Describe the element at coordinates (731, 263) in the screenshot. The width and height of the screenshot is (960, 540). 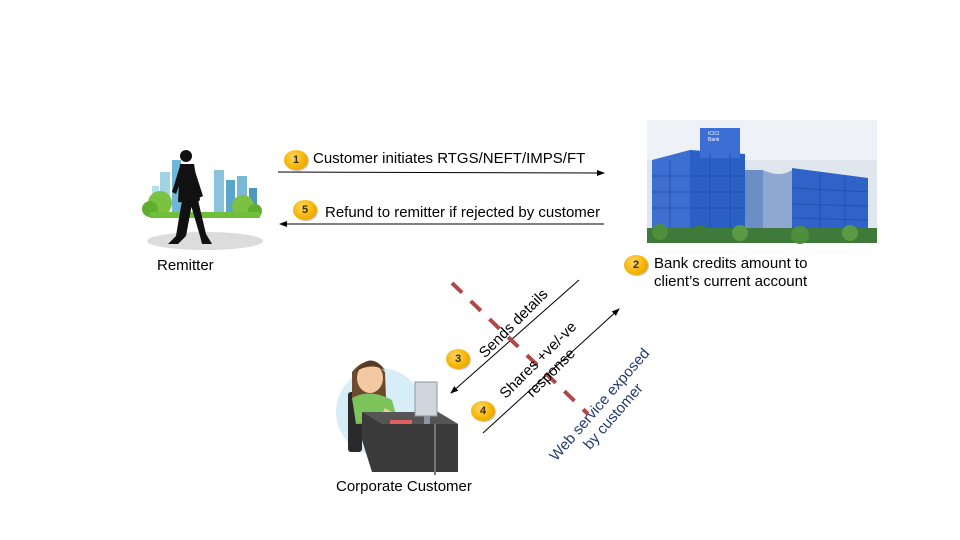
I see `step-2-label-line1: Bank credits amount to` at that location.